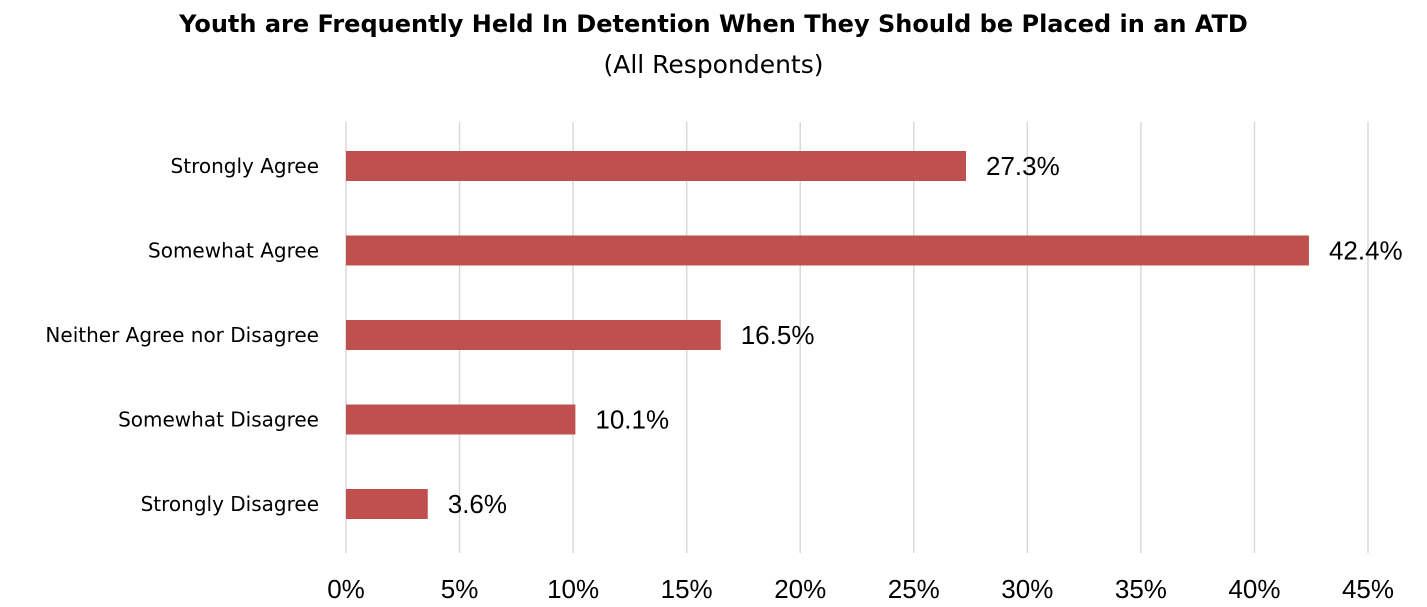 Image resolution: width=1427 pixels, height=607 pixels. I want to click on value-label: 10.1%, so click(632, 420).